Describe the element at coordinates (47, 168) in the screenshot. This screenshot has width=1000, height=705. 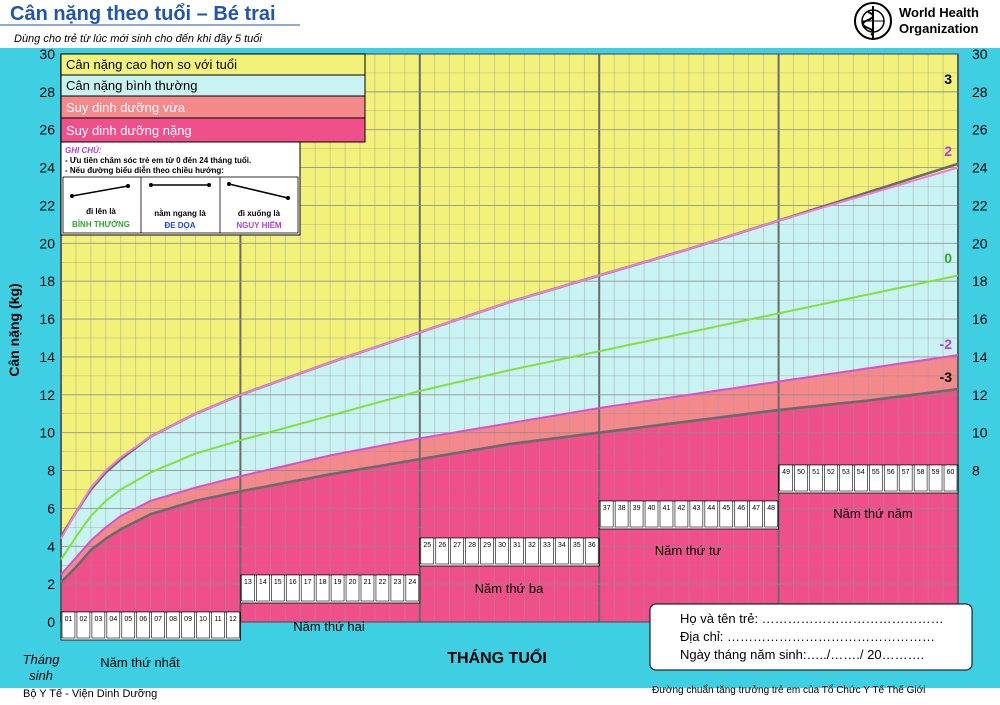
I see `y-tick-label-left: 24` at that location.